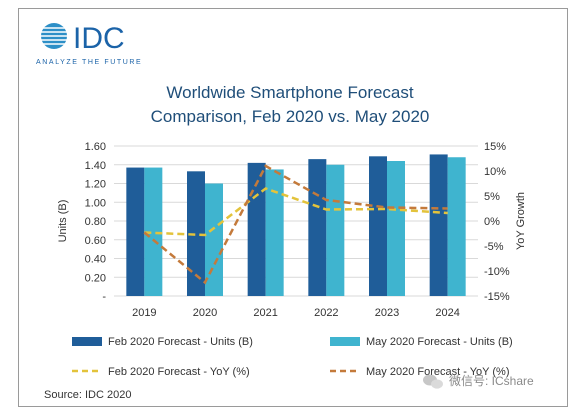 The image size is (586, 415). I want to click on legend-item-feb-units: Feb 2020 Forecast - Units (B), so click(162, 342).